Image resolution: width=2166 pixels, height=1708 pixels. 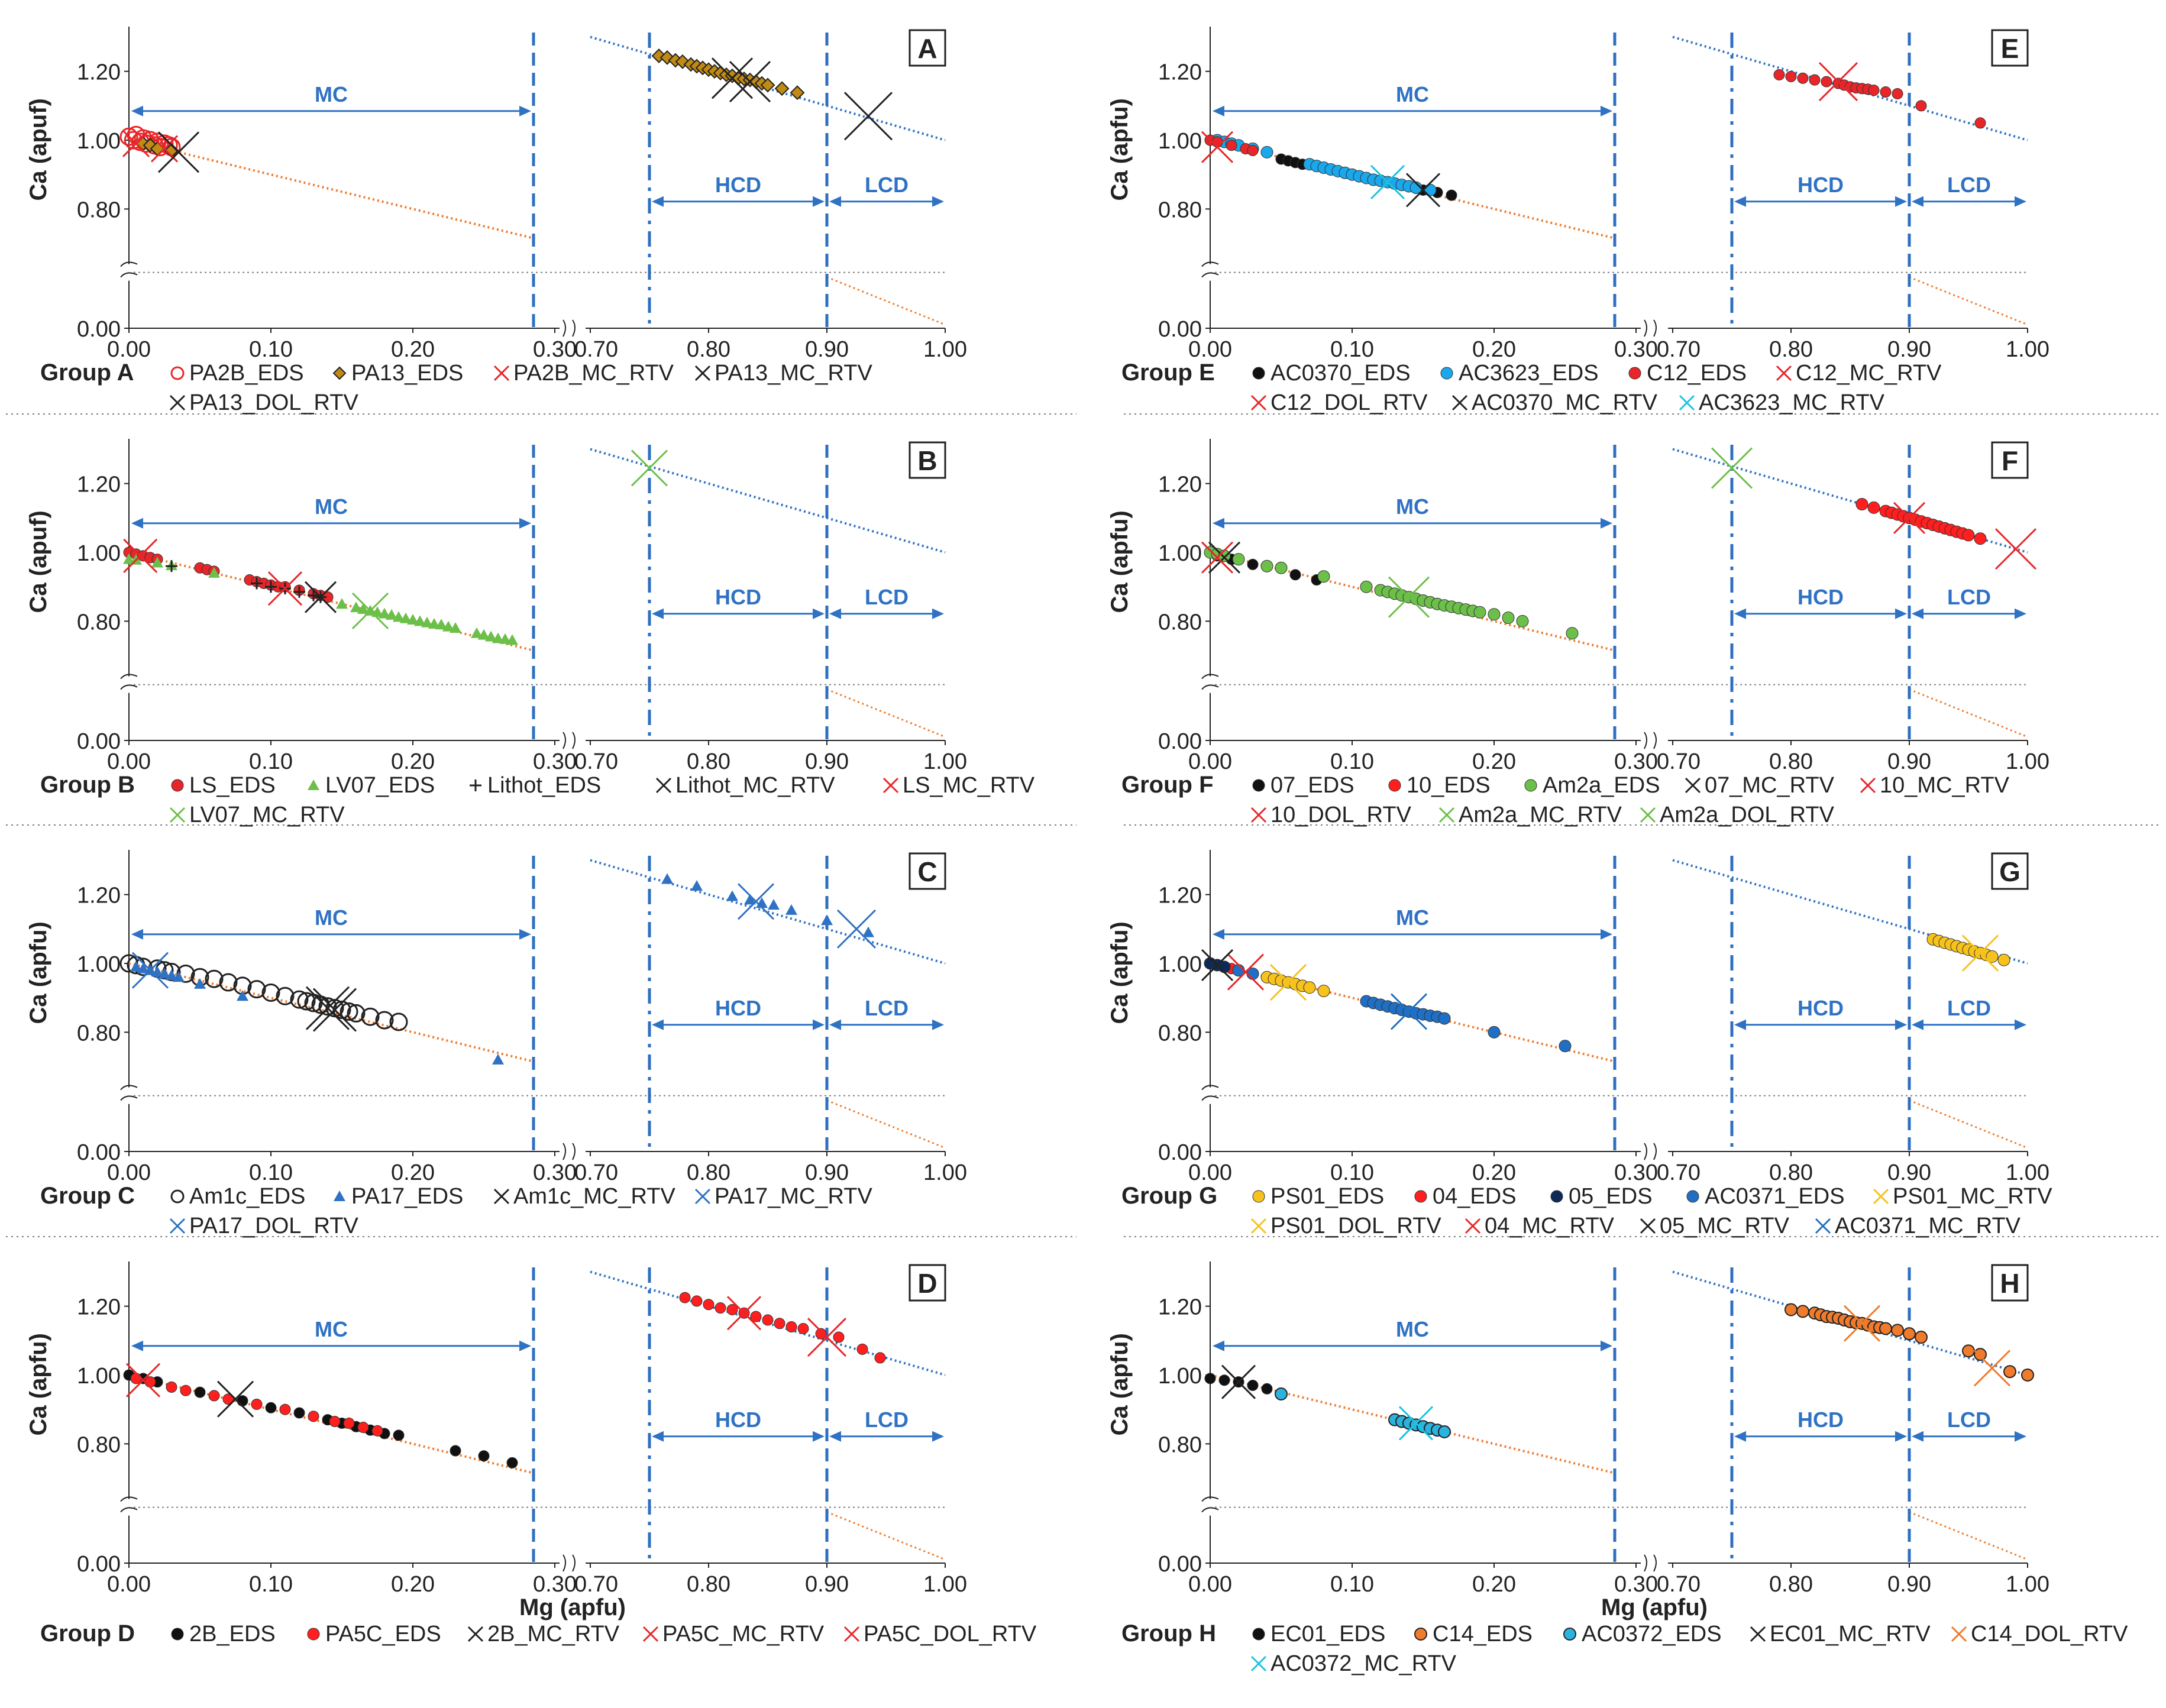 I want to click on series-07-mc-rtv, so click(x=1224, y=557).